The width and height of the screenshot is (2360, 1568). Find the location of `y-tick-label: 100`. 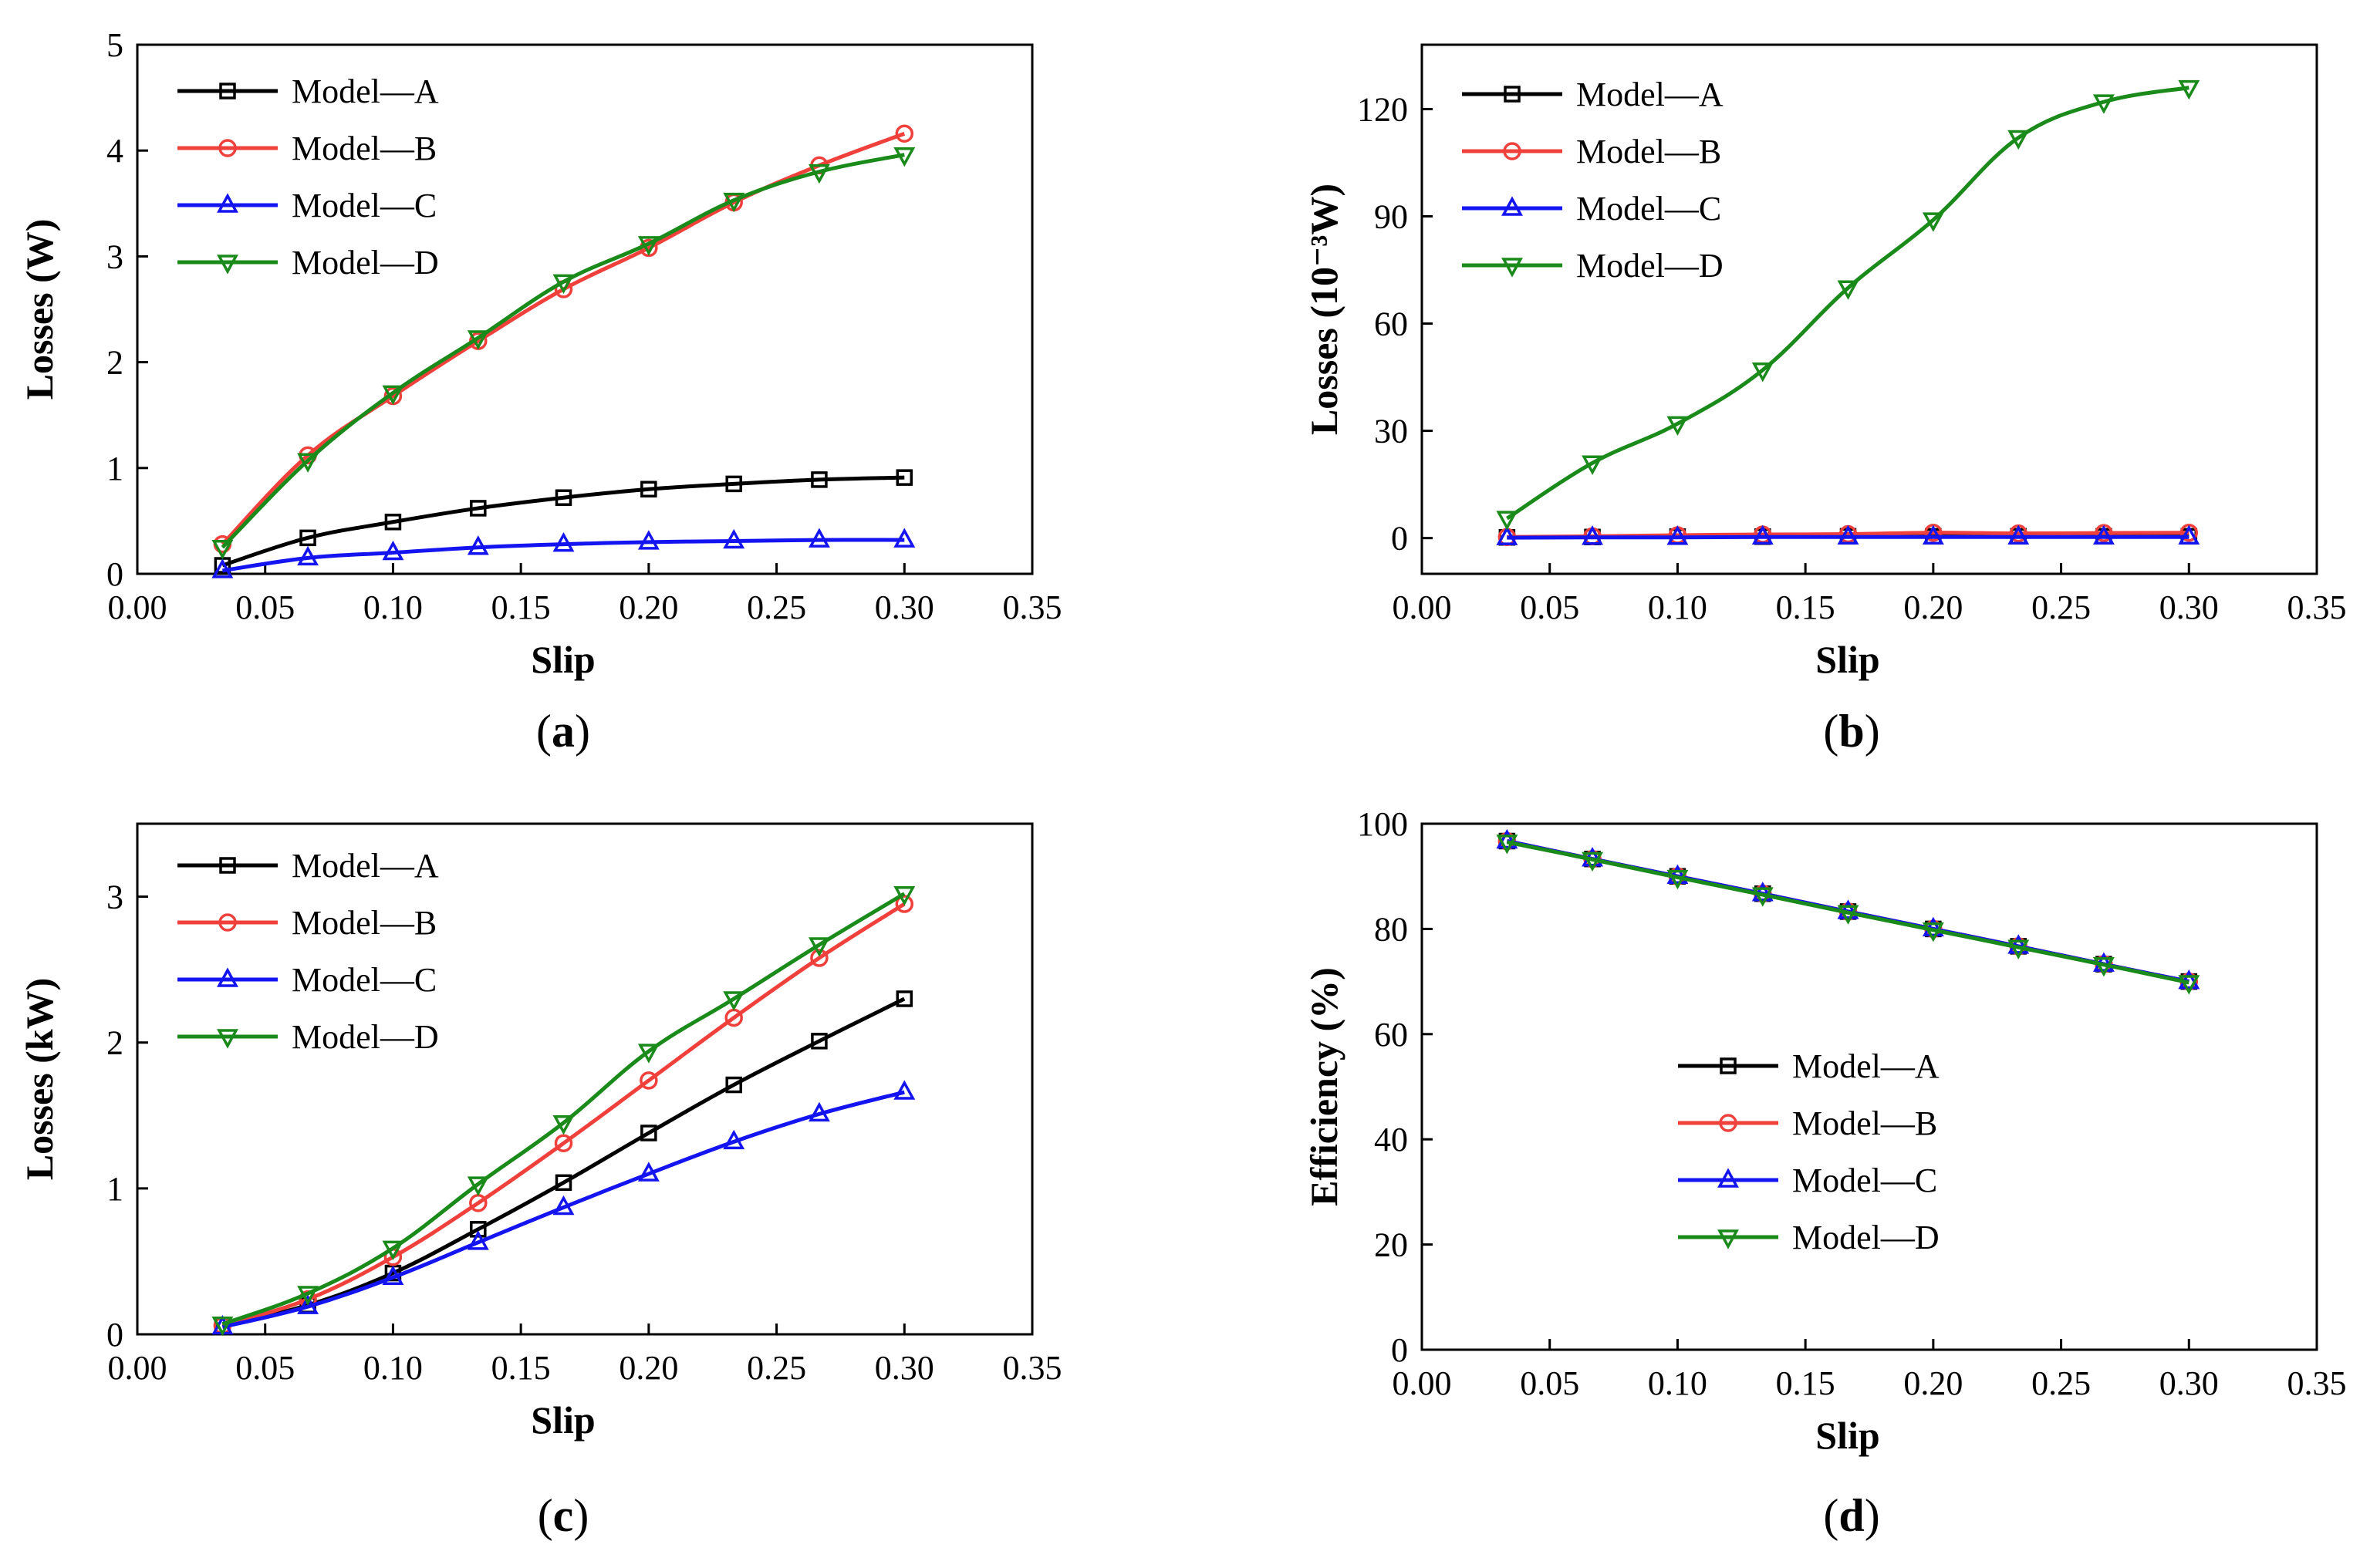

y-tick-label: 100 is located at coordinates (1383, 824).